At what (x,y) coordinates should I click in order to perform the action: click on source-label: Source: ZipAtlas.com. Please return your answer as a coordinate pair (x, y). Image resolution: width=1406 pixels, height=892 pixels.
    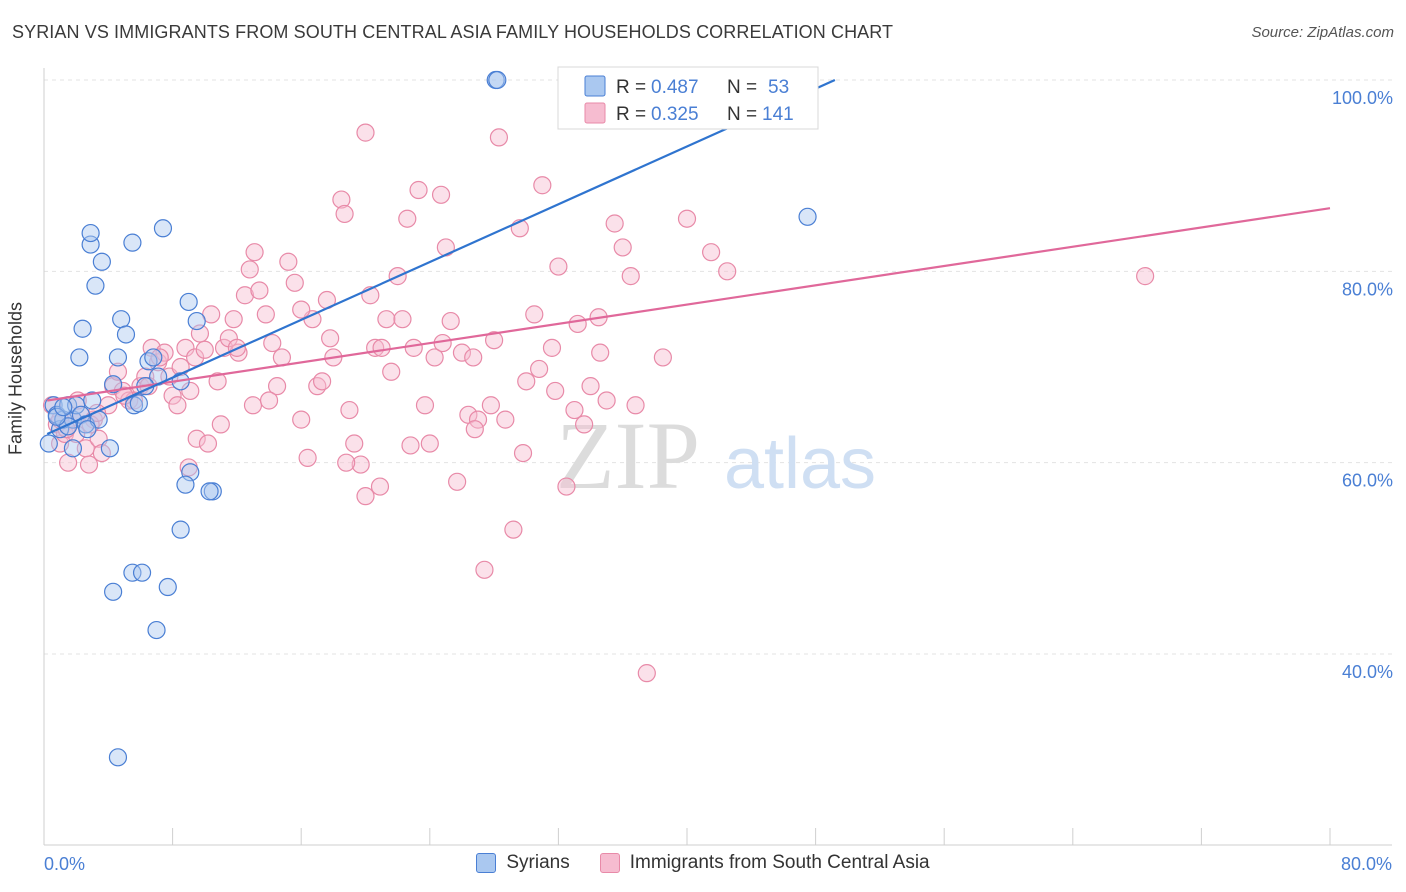
    Looking at the image, I should click on (1322, 32).